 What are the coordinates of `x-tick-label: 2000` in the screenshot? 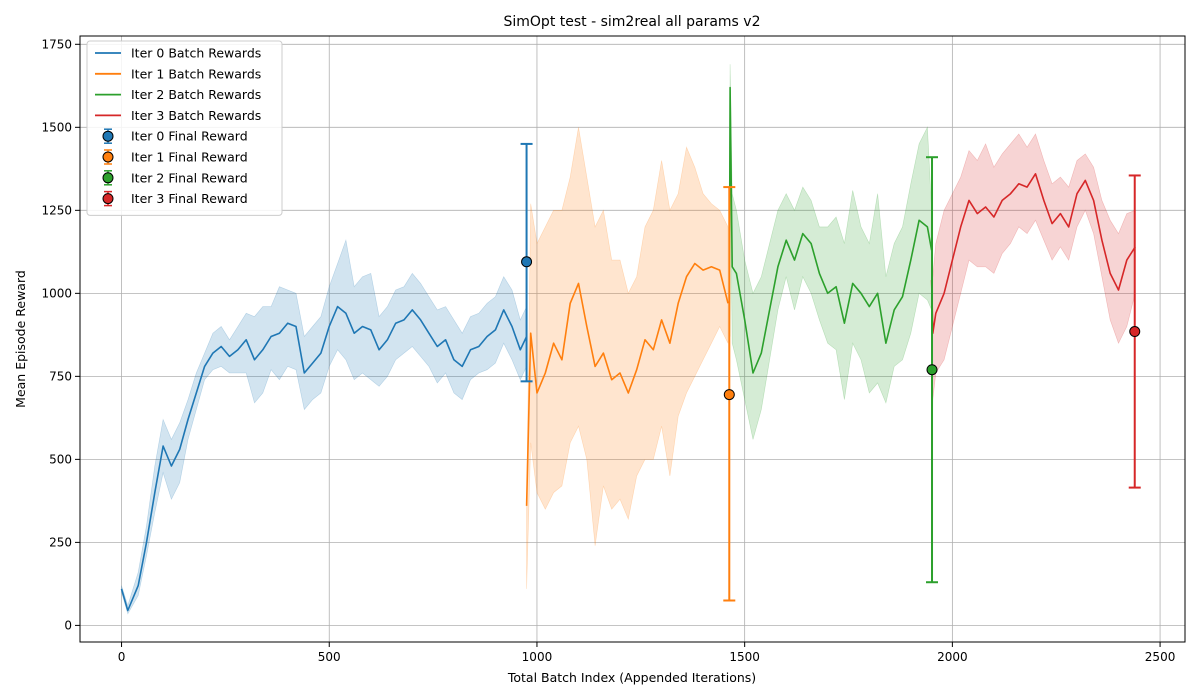 It's located at (952, 657).